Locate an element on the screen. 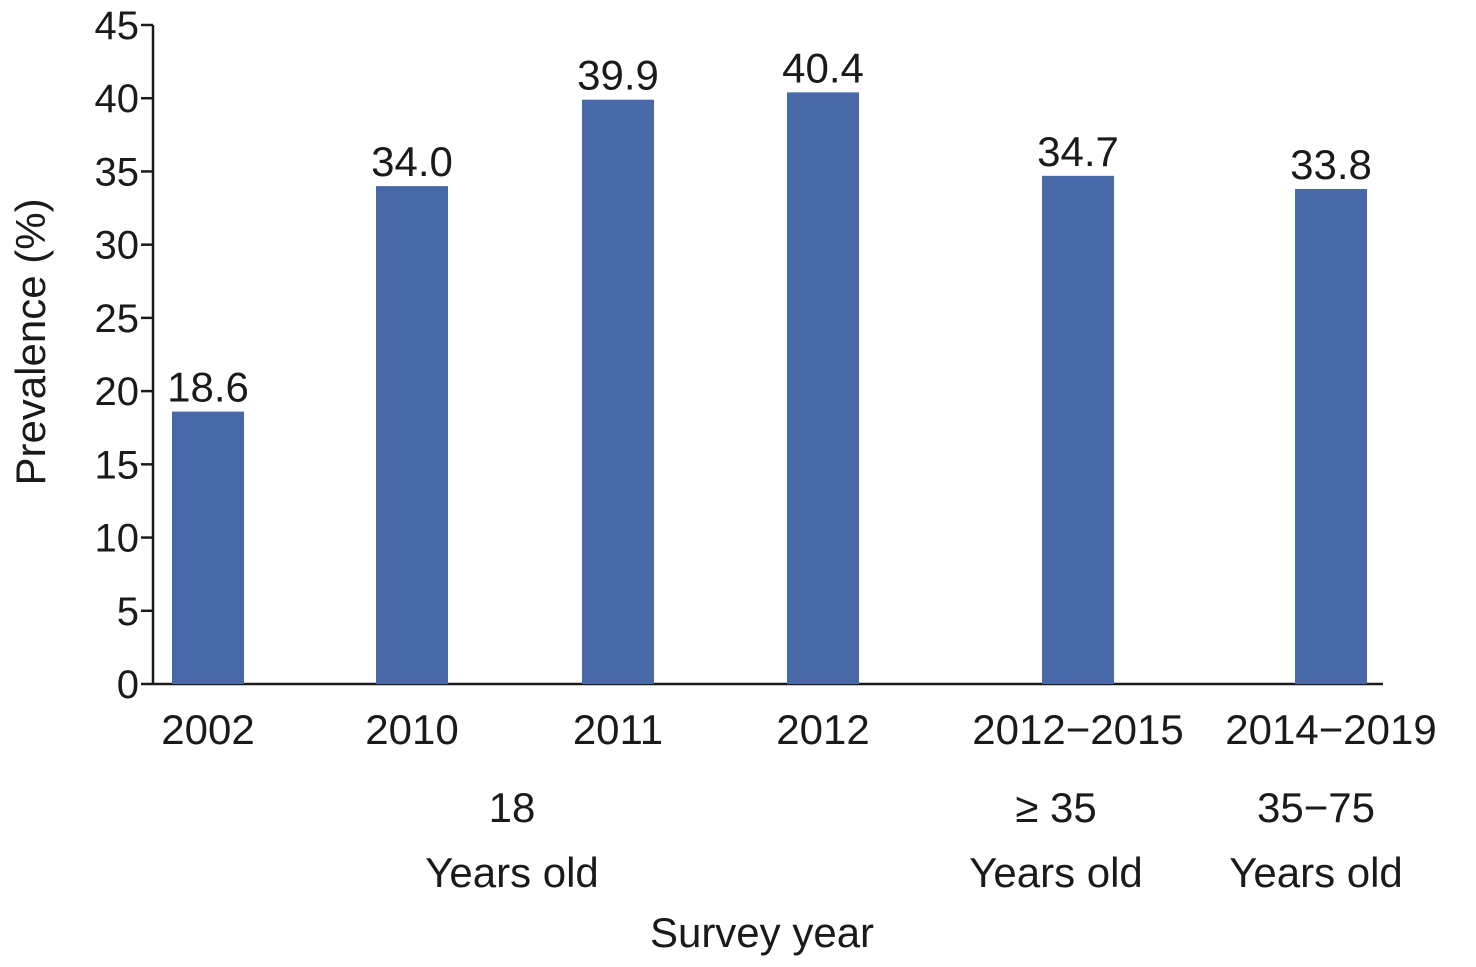  category-labels: 2002 2010 2011 2012 2012−2015 2014−2019 is located at coordinates (798, 729).